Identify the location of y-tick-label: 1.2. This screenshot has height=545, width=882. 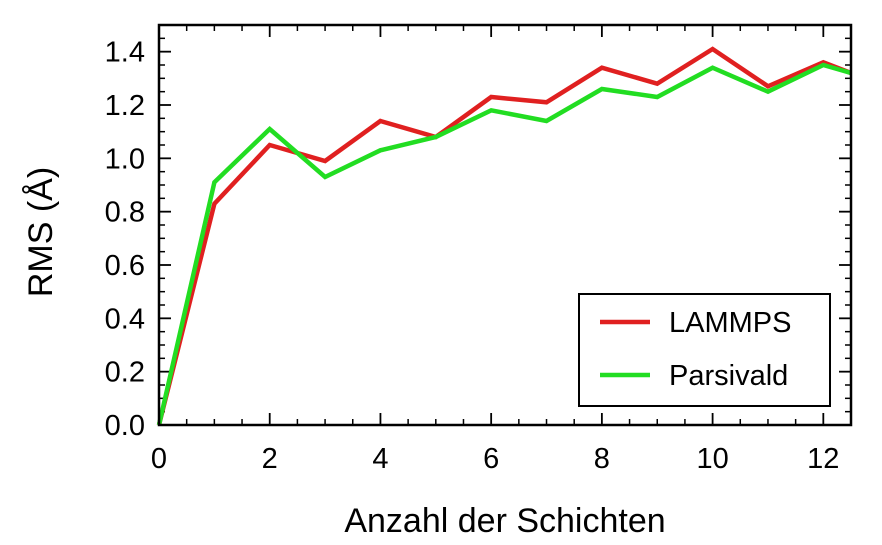
(125, 106).